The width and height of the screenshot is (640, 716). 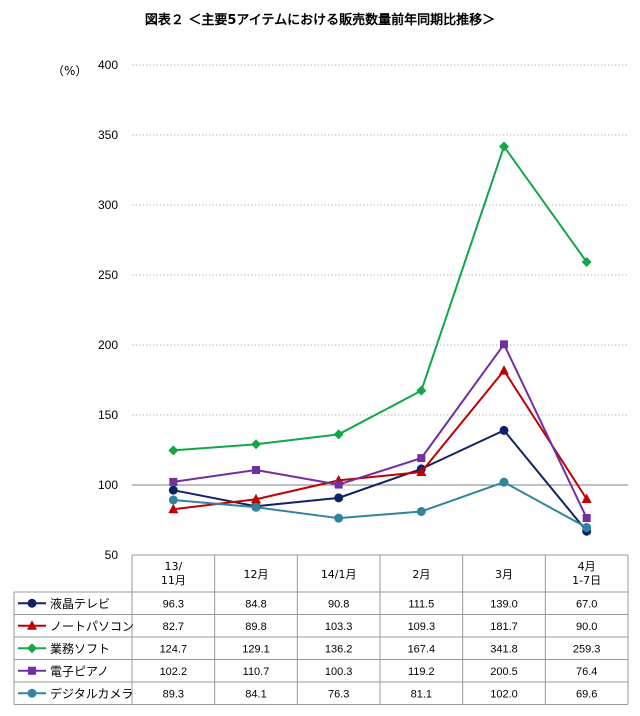 What do you see at coordinates (108, 205) in the screenshot?
I see `y-tick-label: 300` at bounding box center [108, 205].